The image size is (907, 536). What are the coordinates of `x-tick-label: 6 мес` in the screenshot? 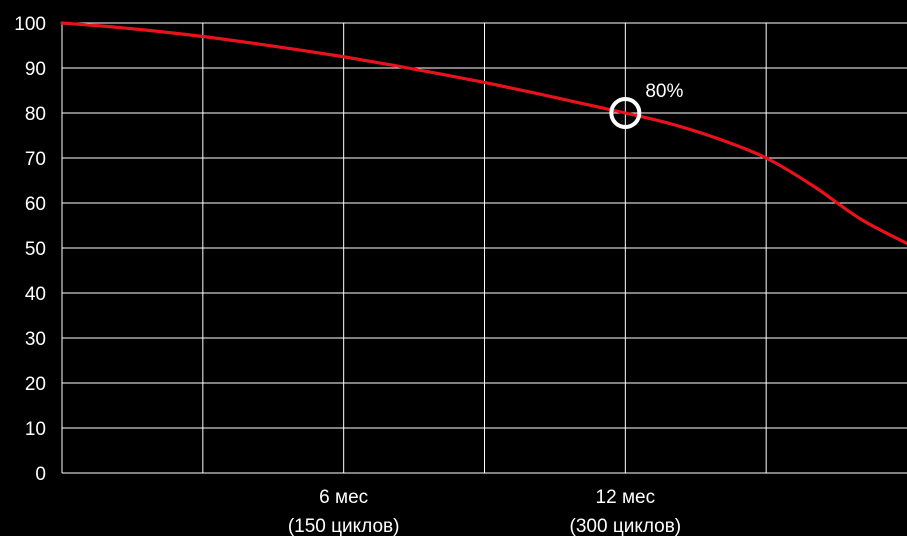 It's located at (343, 497).